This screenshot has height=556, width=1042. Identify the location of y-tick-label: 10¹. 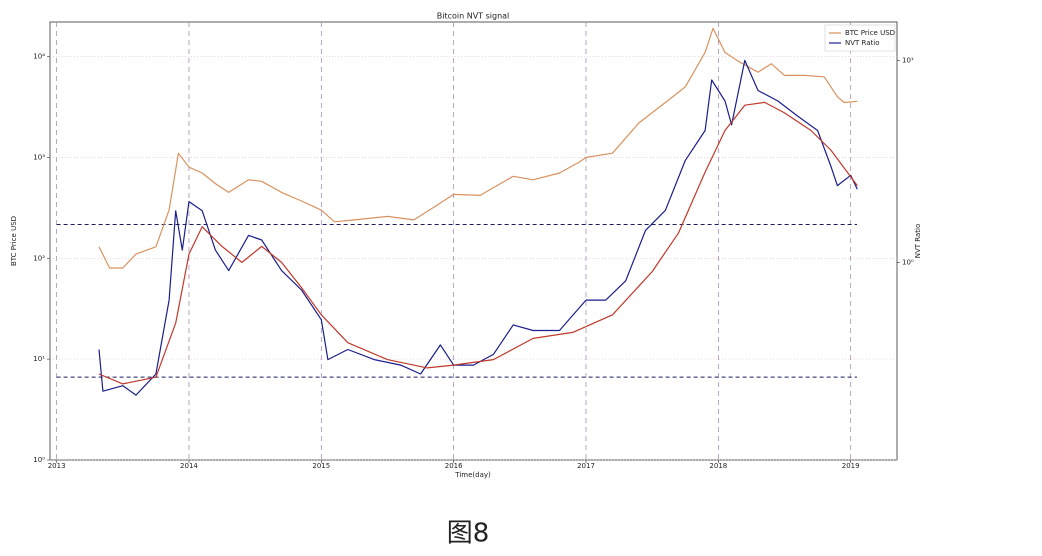
(39, 359).